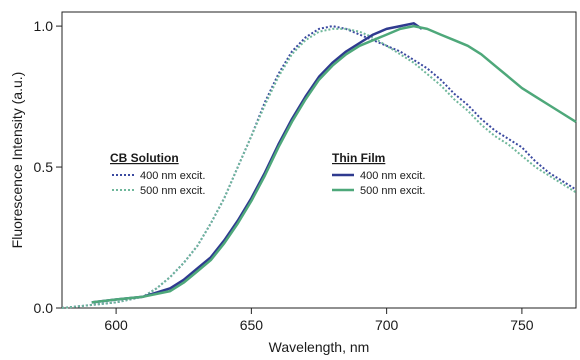 The height and width of the screenshot is (360, 580). Describe the element at coordinates (172, 191) in the screenshot. I see `legend-label-cb-500: 500 nm excit.` at that location.